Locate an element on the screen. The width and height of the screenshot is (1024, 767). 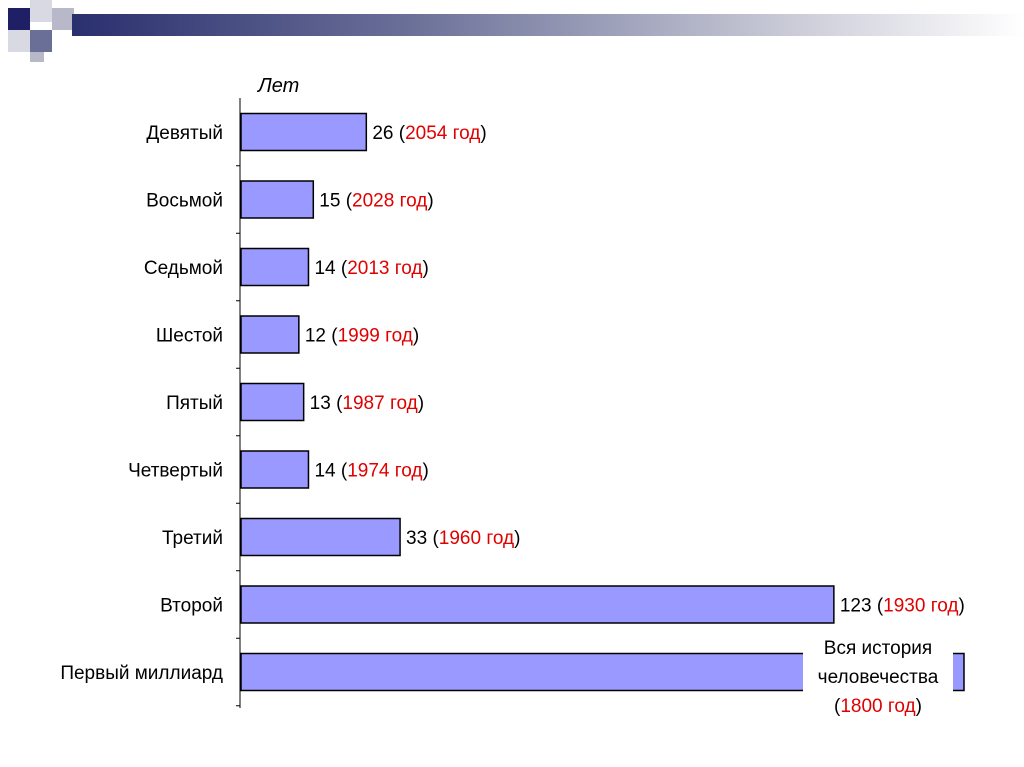
category-label: Седьмой is located at coordinates (183, 268).